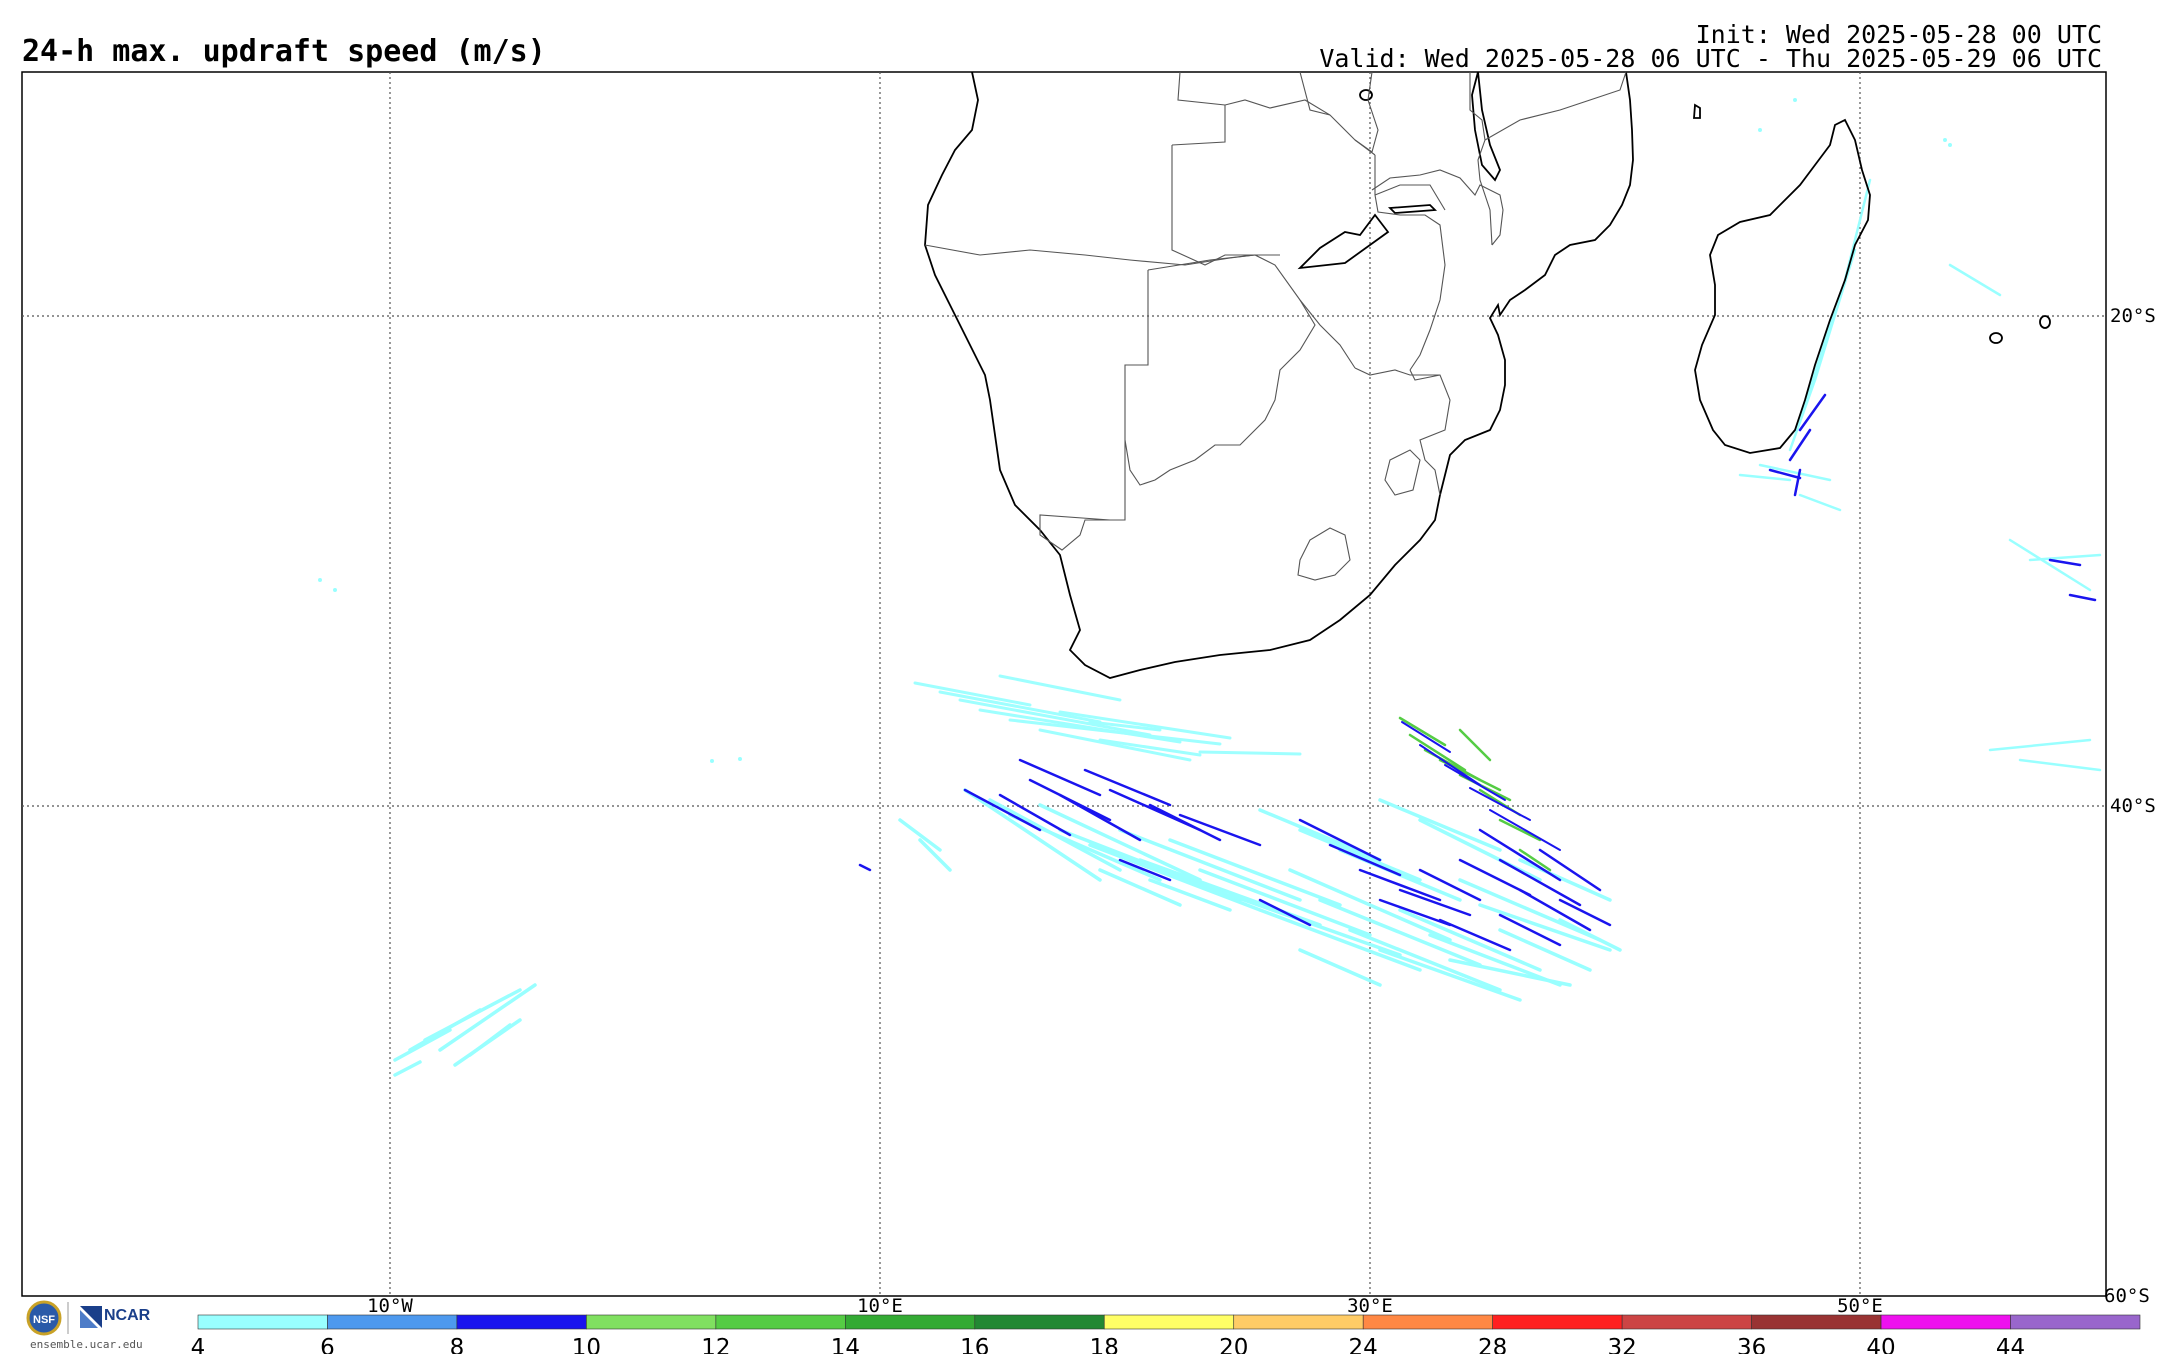 Image resolution: width=2160 pixels, height=1354 pixels. Describe the element at coordinates (2133, 316) in the screenshot. I see `lat-label-20s: 20°S` at that location.